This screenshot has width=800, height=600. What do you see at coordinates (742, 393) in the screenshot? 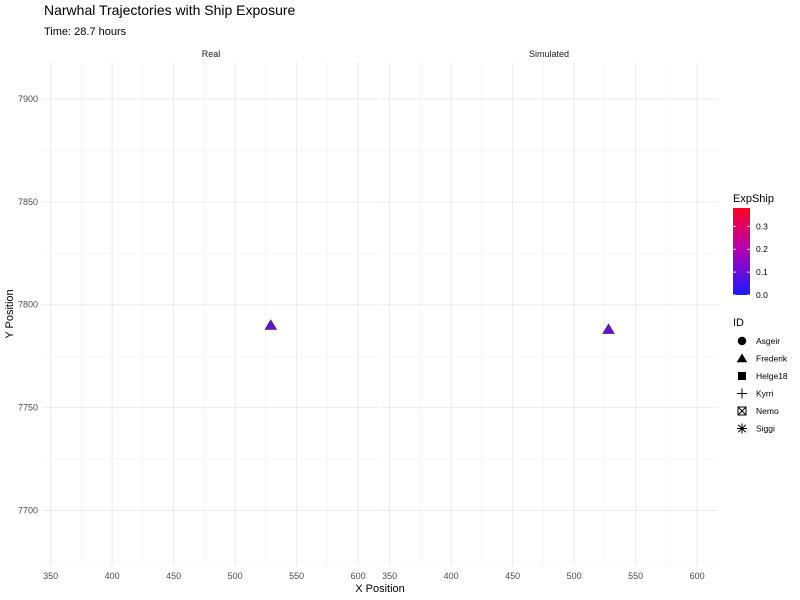
I see `legend-key-plus` at bounding box center [742, 393].